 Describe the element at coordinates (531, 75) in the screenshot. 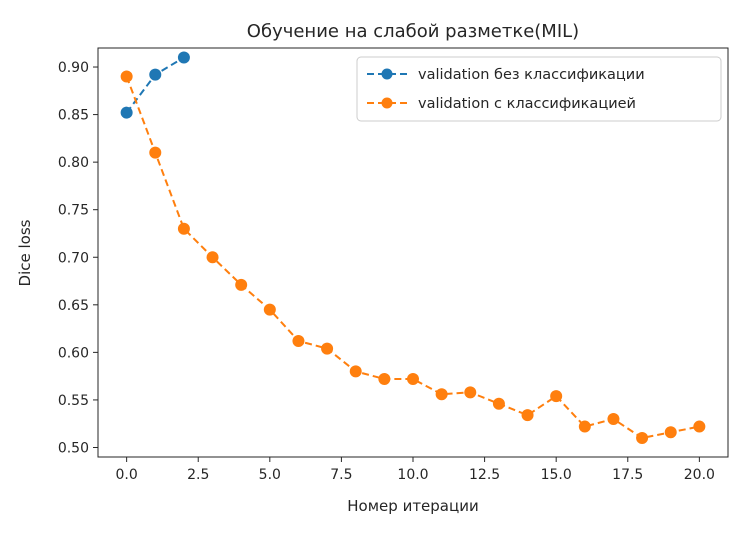

I see `legend-label-without-classification: validation без классификации` at that location.